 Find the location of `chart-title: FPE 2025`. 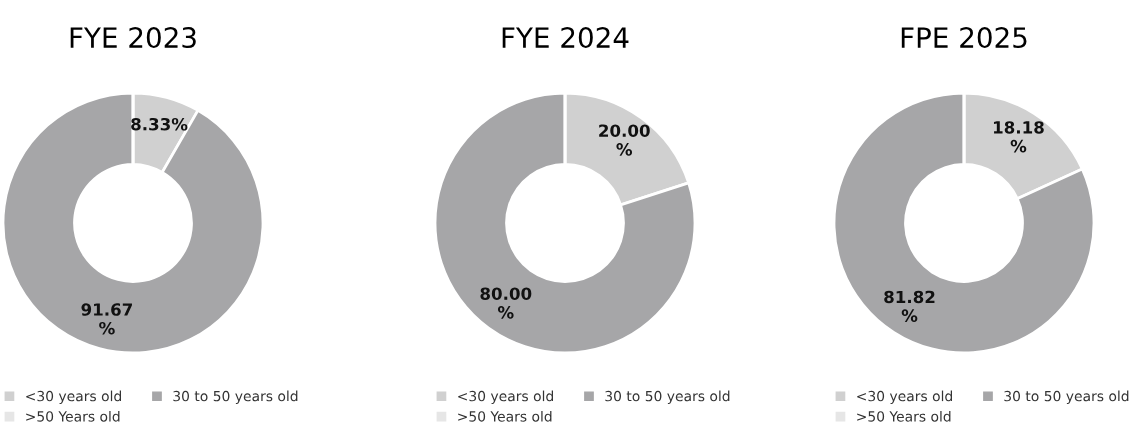

chart-title: FPE 2025 is located at coordinates (964, 38).